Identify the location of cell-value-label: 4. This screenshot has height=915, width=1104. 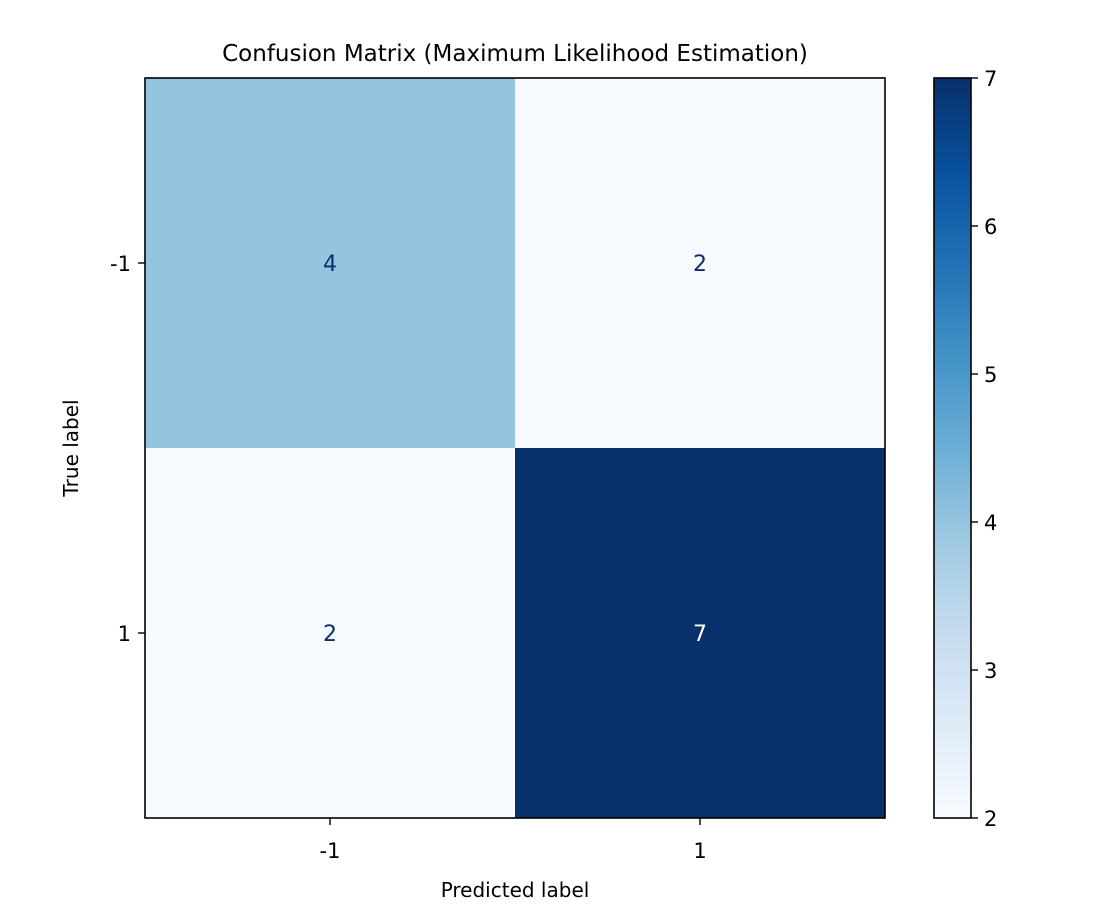
(330, 264).